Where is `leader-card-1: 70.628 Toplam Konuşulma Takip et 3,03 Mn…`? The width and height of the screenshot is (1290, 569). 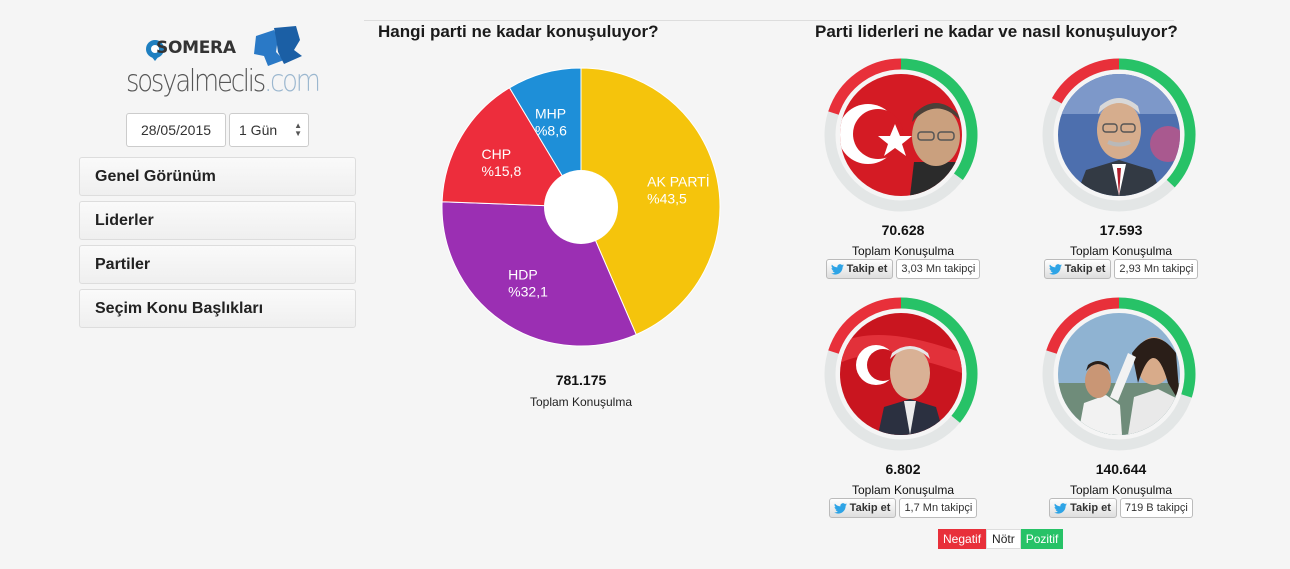 leader-card-1: 70.628 Toplam Konuşulma Takip et 3,03 Mn… is located at coordinates (913, 177).